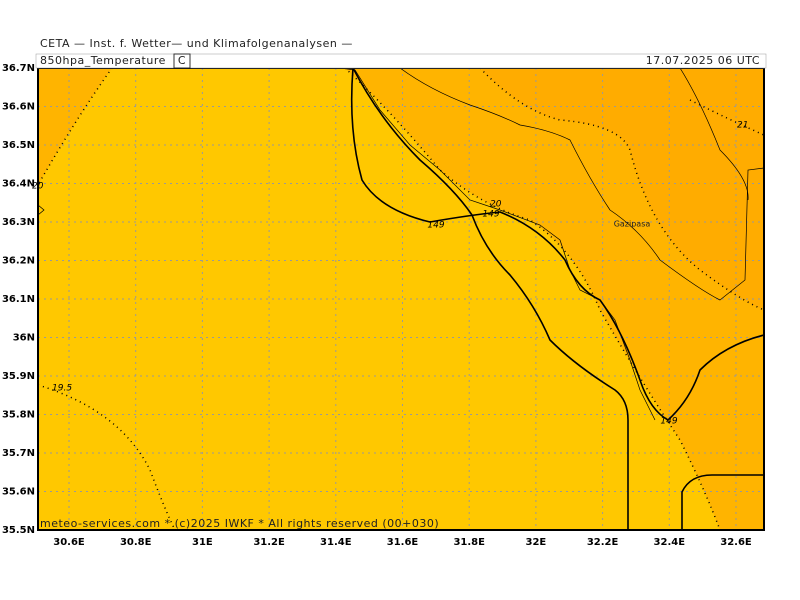 The image size is (800, 600). What do you see at coordinates (18, 145) in the screenshot?
I see `lat-label: 36.5N` at bounding box center [18, 145].